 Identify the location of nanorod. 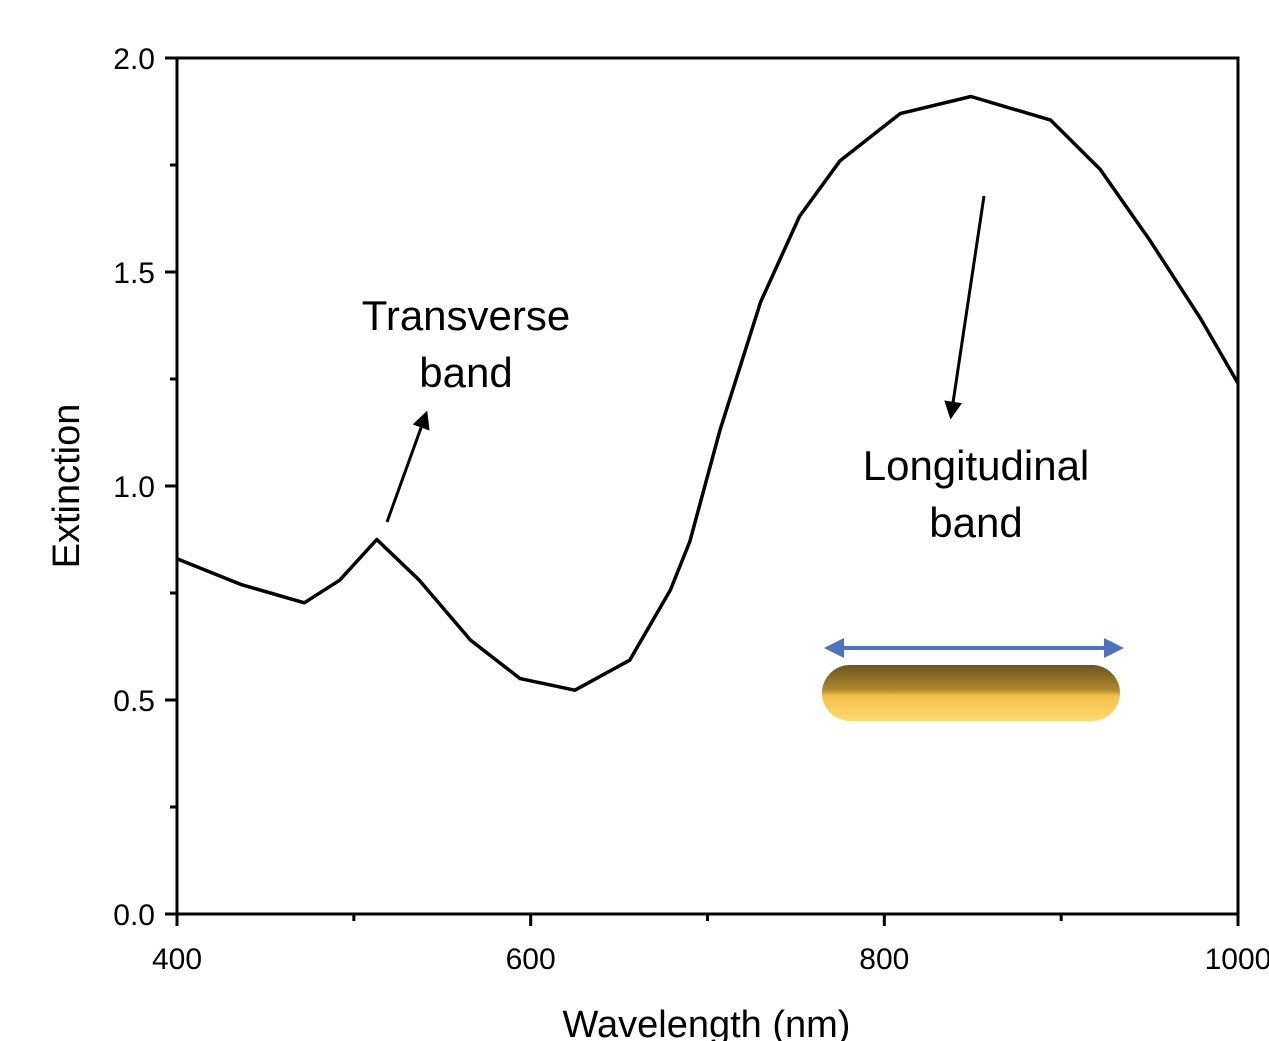
(971, 693).